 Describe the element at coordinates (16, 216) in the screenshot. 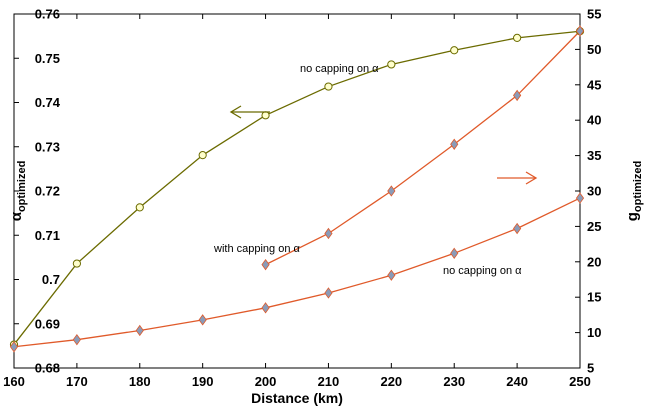

I see `left-y-axis-title-main: α` at that location.